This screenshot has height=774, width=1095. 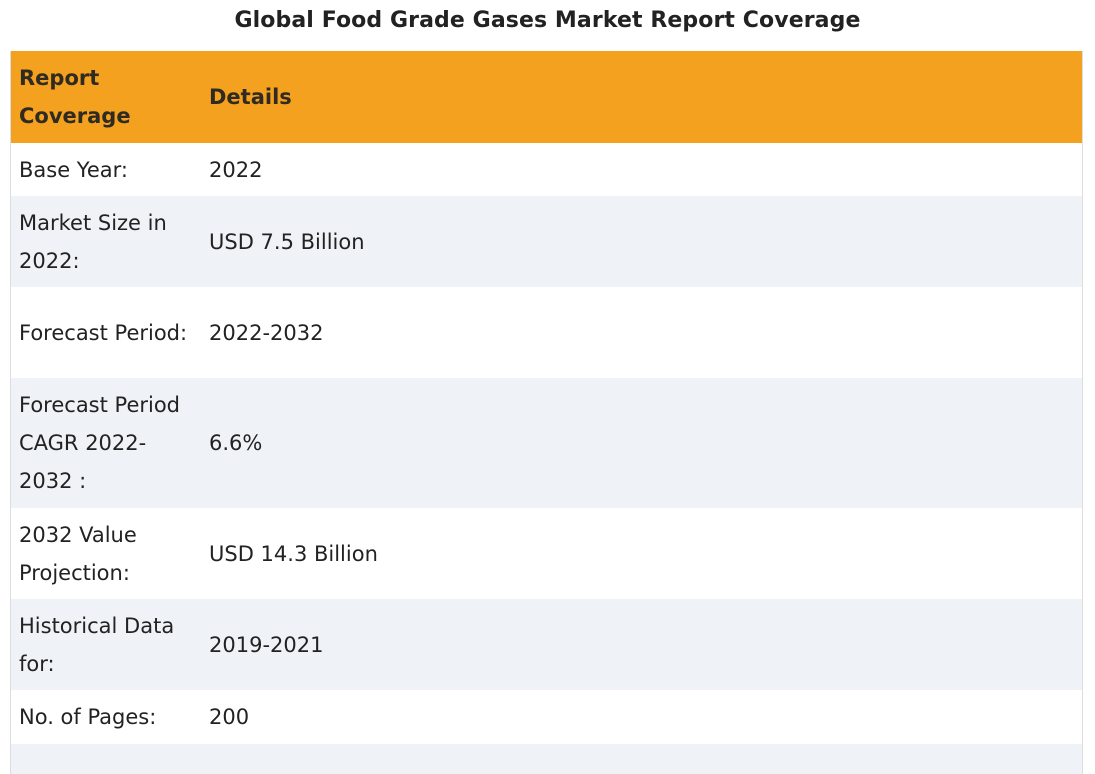 I want to click on table-row: Market Size in 2022: USD 7.5 Billion, so click(x=546, y=241).